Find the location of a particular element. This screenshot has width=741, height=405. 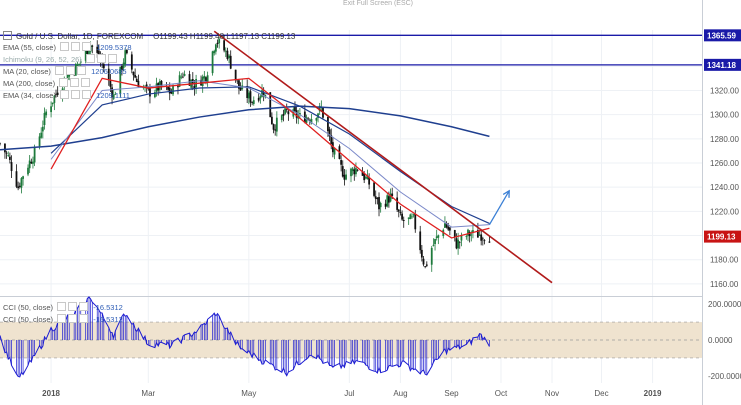

exit-fullscreen-hint: Exit Full Screen (ESC) is located at coordinates (378, 3).